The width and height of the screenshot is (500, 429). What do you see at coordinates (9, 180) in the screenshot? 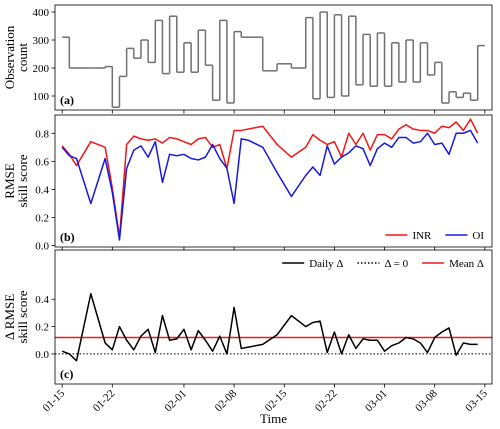
I see `y-axis-label: RMSE` at bounding box center [9, 180].